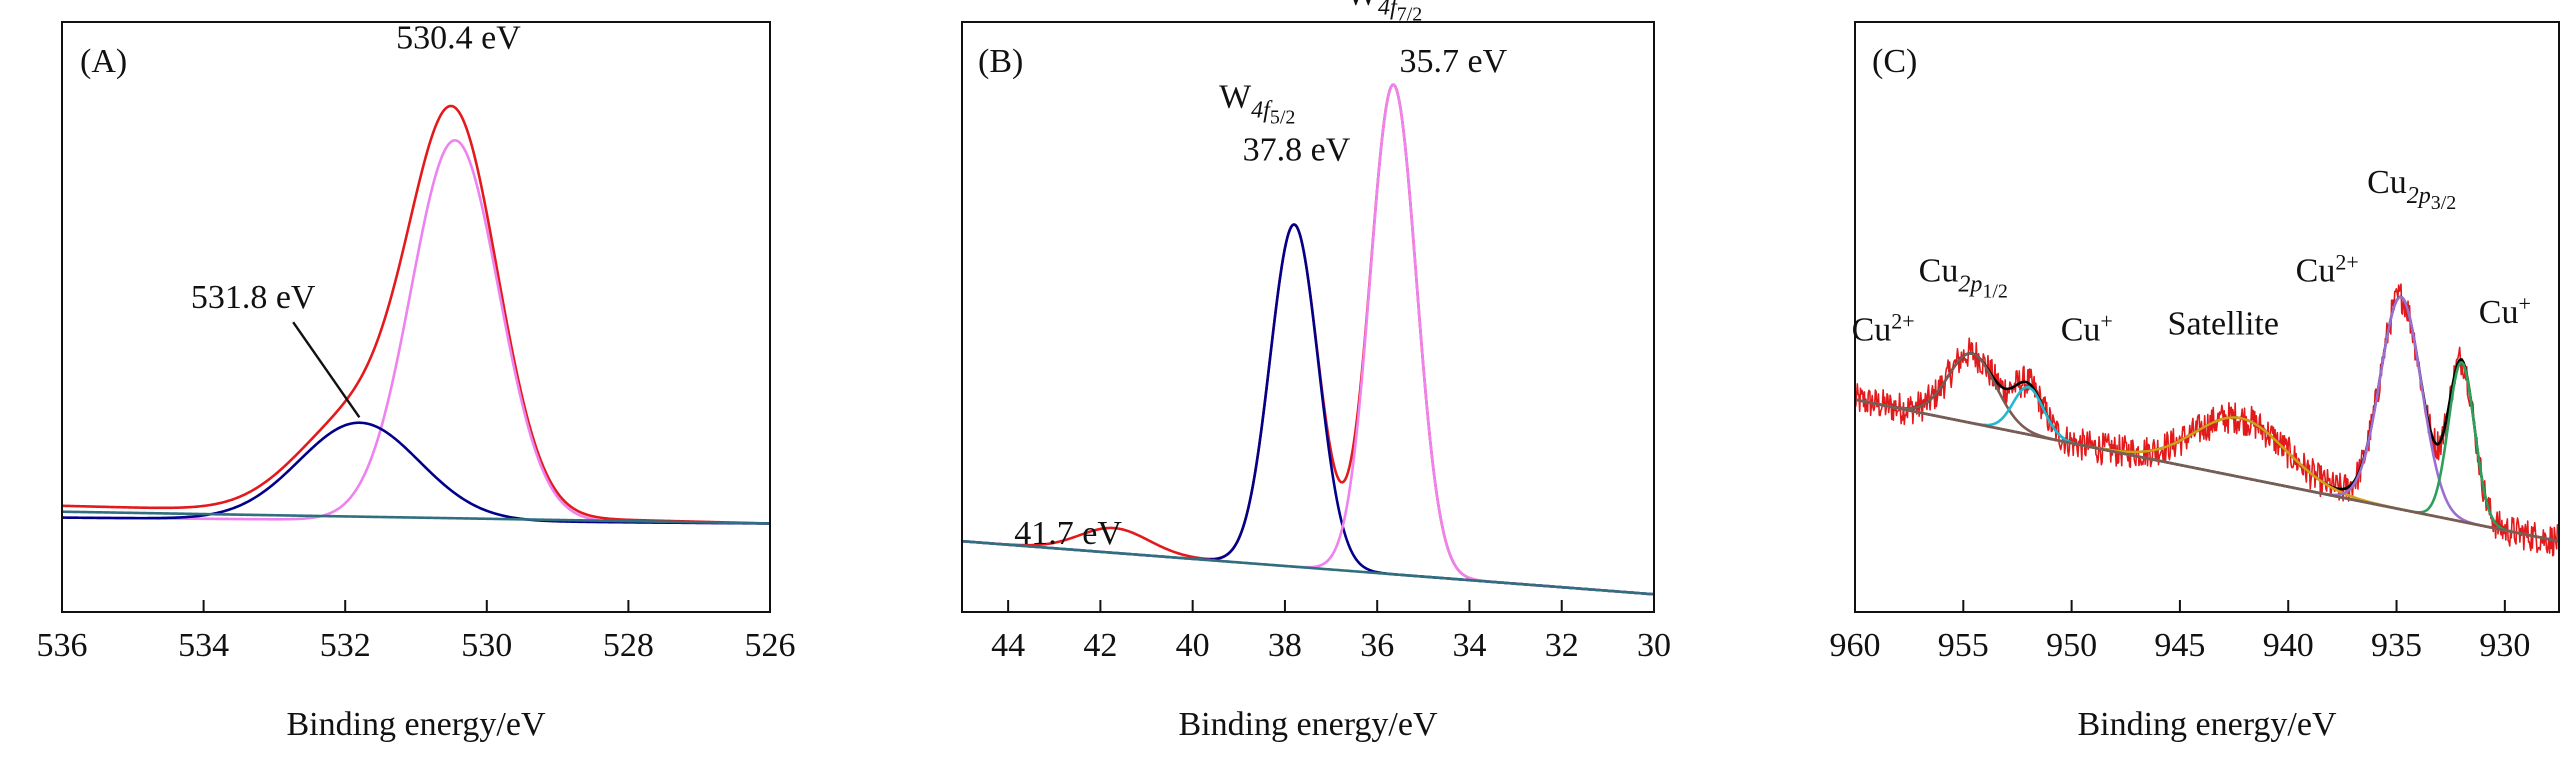 This screenshot has height=765, width=2567. Describe the element at coordinates (2206, 724) in the screenshot. I see `panel-c-xlabel: Binding energy/eV` at that location.